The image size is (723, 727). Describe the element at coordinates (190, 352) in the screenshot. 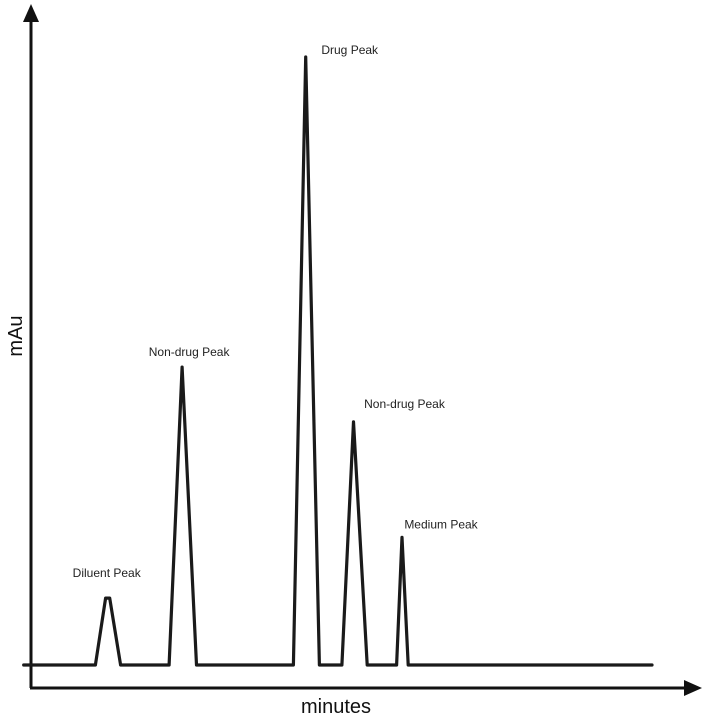

I see `peak-label-2: Non-drug Peak` at that location.